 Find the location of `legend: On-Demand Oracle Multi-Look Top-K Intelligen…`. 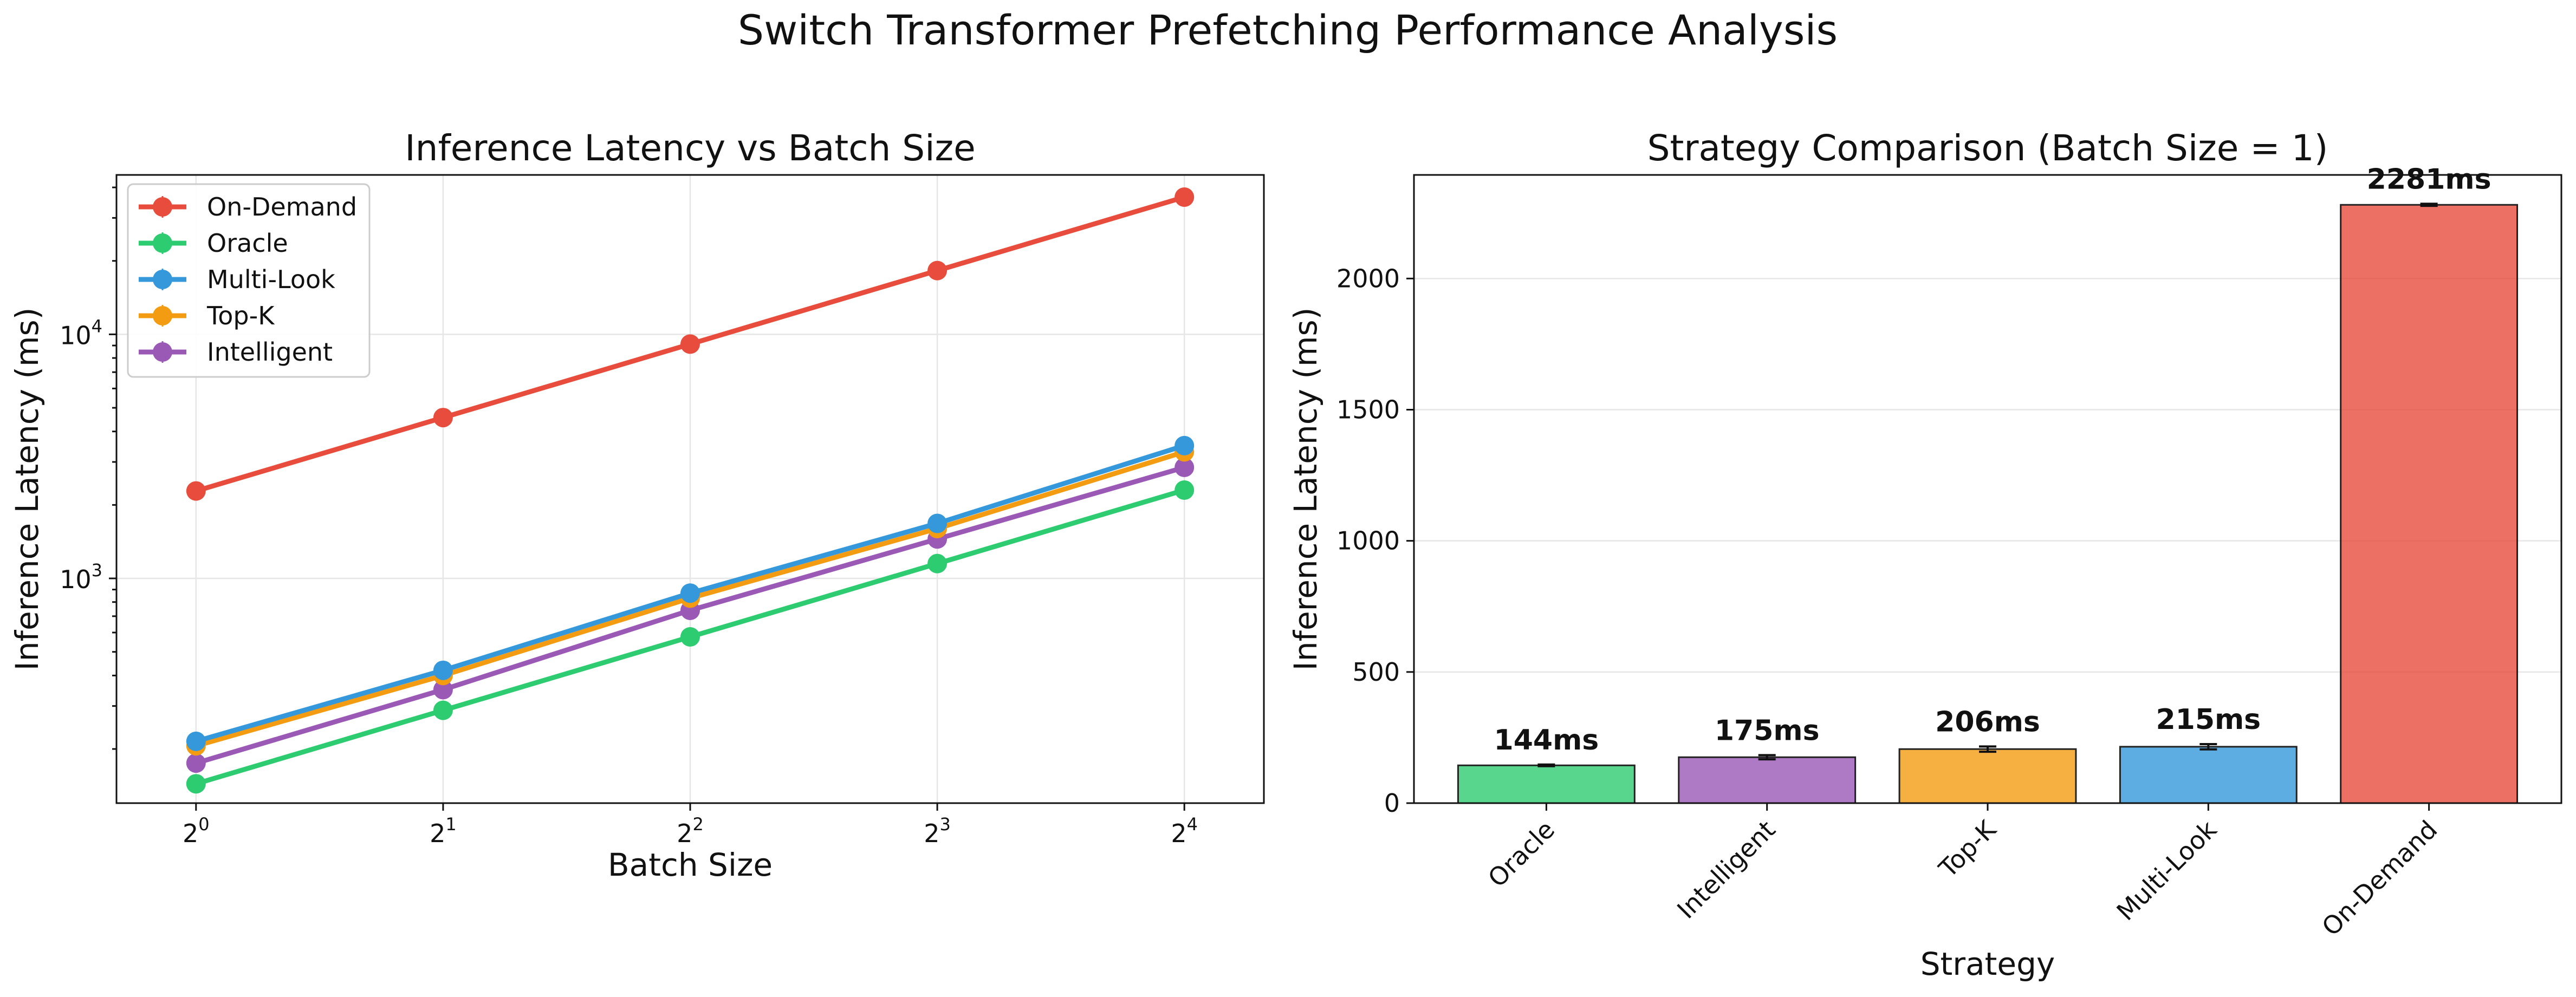

legend: On-Demand Oracle Multi-Look Top-K Intelligen… is located at coordinates (249, 280).